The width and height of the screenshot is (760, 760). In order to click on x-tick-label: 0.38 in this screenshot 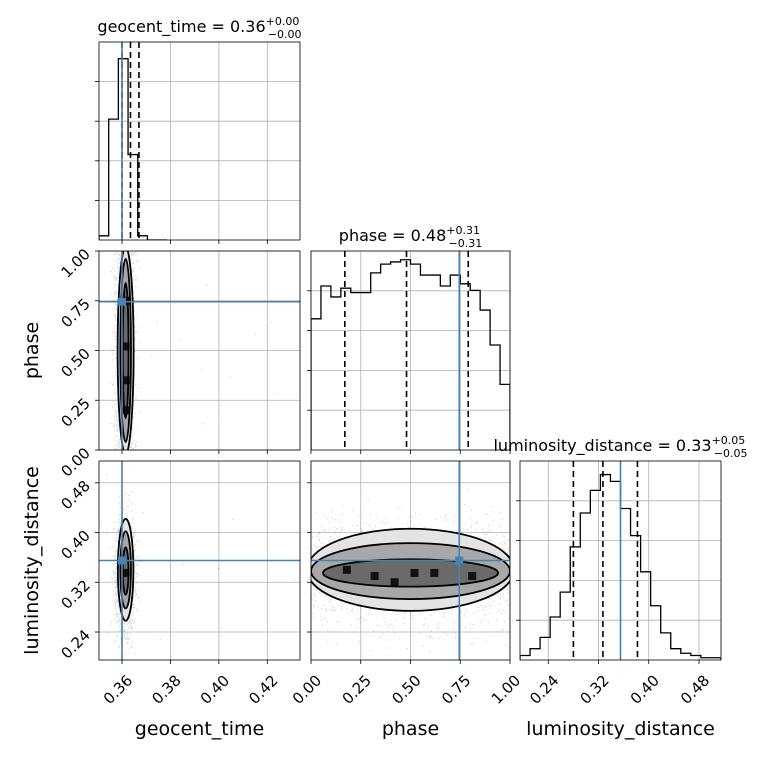, I will do `click(166, 690)`.